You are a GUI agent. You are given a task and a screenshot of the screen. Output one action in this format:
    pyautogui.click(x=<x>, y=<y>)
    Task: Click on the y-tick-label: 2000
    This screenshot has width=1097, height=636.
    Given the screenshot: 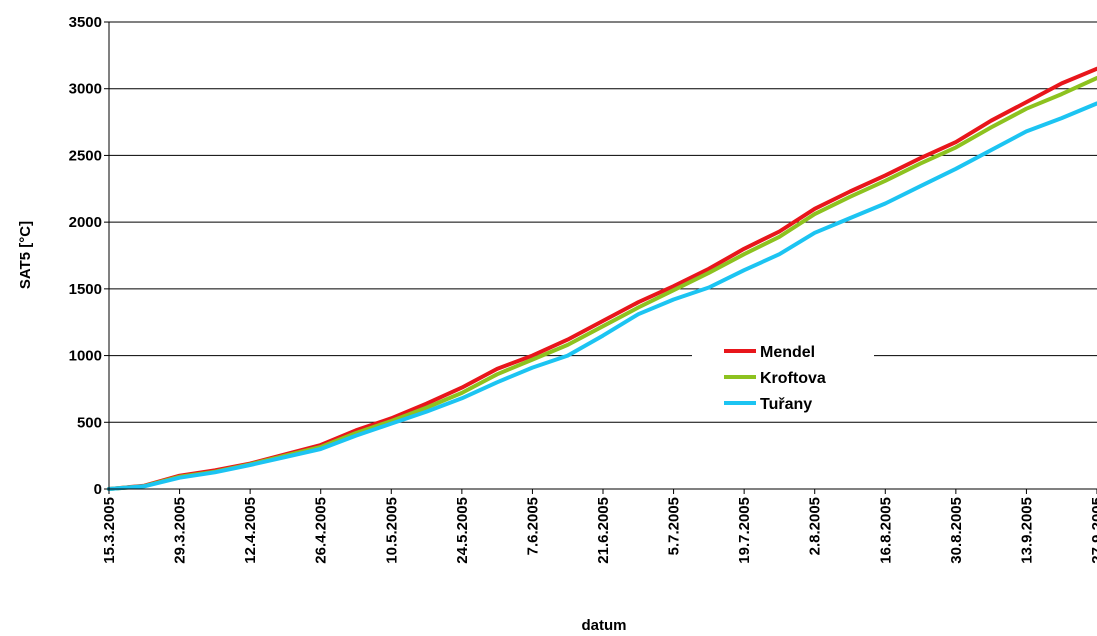 What is the action you would take?
    pyautogui.click(x=85, y=222)
    